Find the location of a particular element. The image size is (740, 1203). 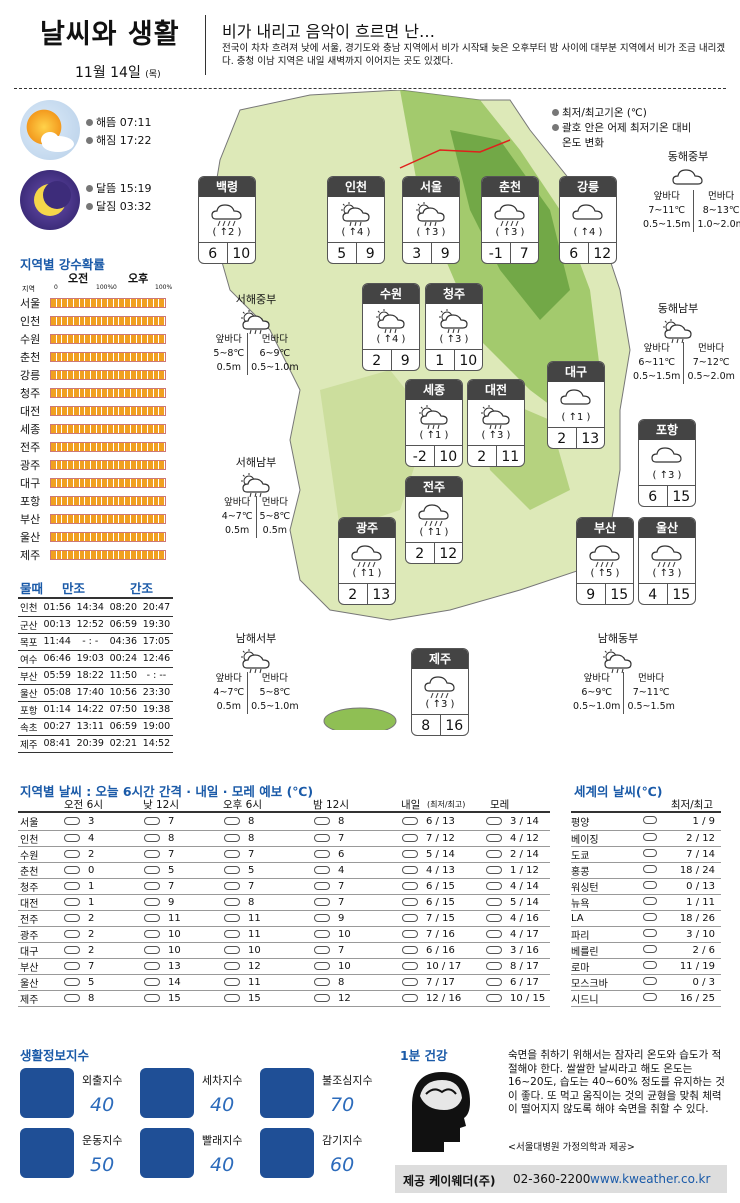

forecast-header: 오전 6시 낮 12시 오후 6시 밤 12시 내일 (최저/최고) 모레 is located at coordinates (284, 805).